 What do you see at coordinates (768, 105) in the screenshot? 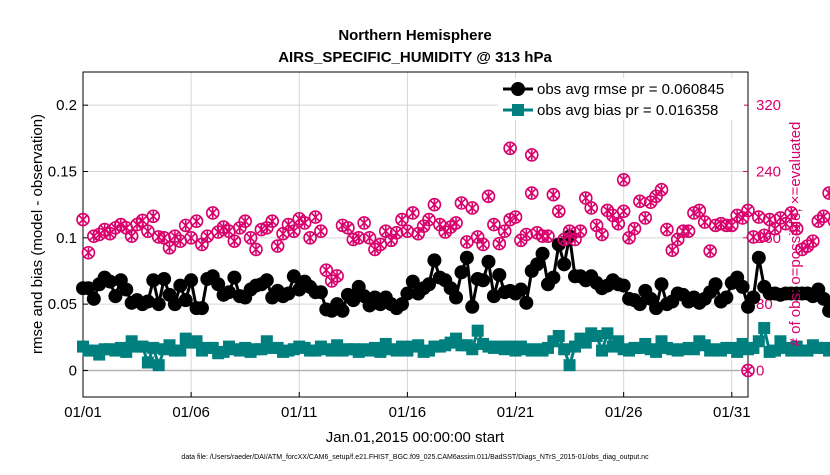
I see `y-right-tick-label: 320` at bounding box center [768, 105].